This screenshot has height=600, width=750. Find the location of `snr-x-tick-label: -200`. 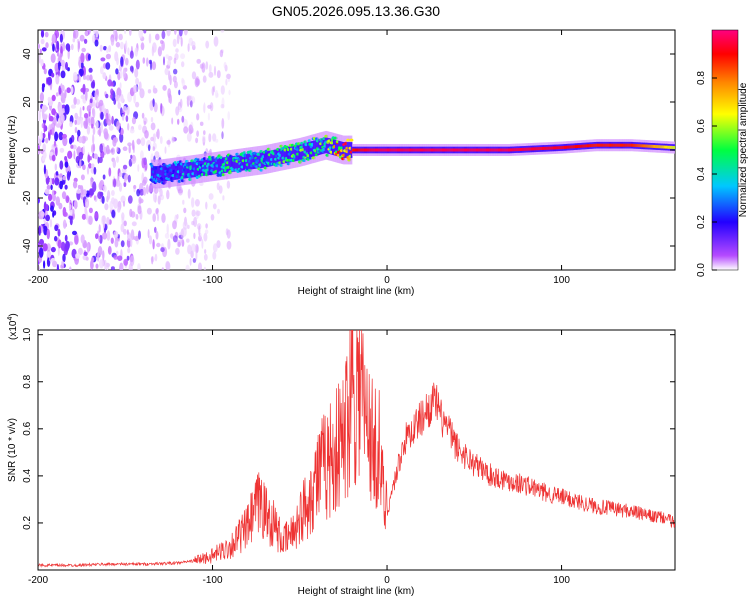

snr-x-tick-label: -200 is located at coordinates (38, 580).